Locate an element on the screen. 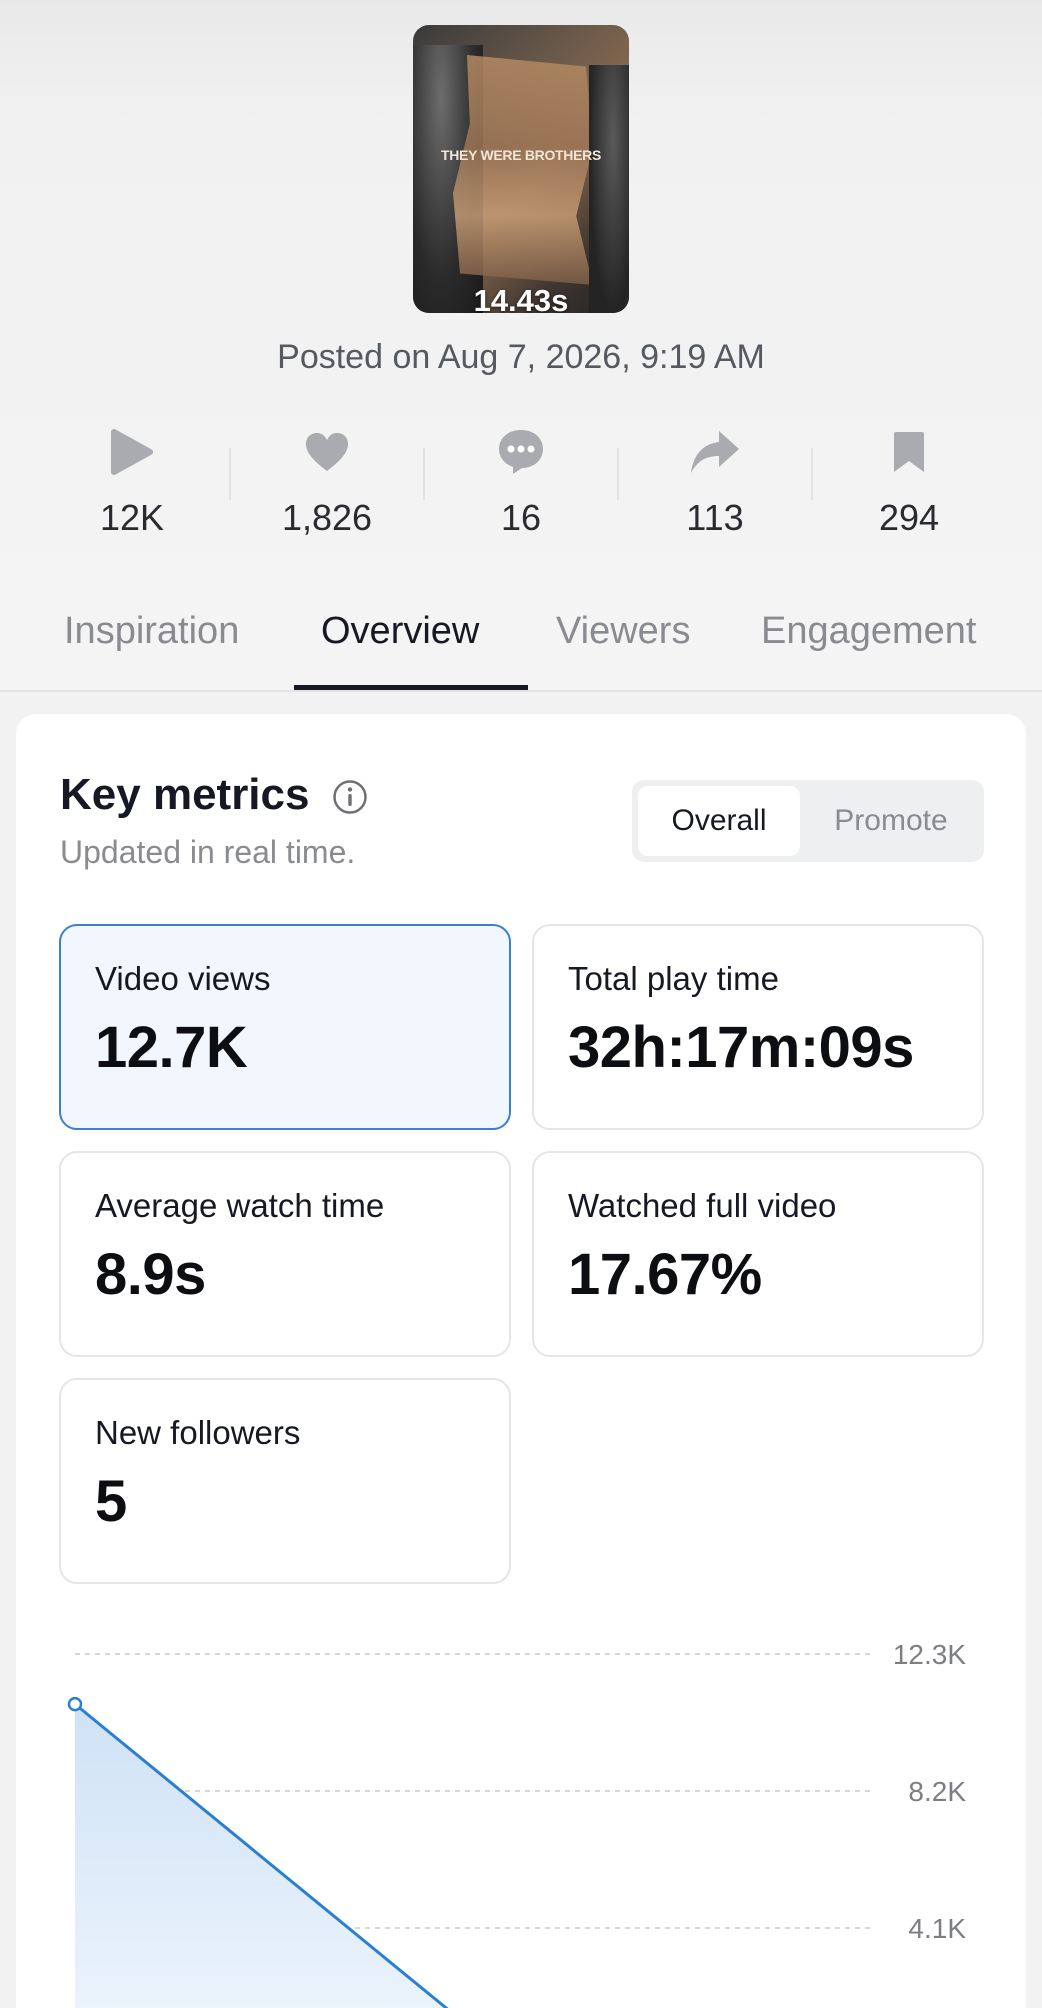 The width and height of the screenshot is (1042, 2008). bookmark-icon is located at coordinates (909, 452).